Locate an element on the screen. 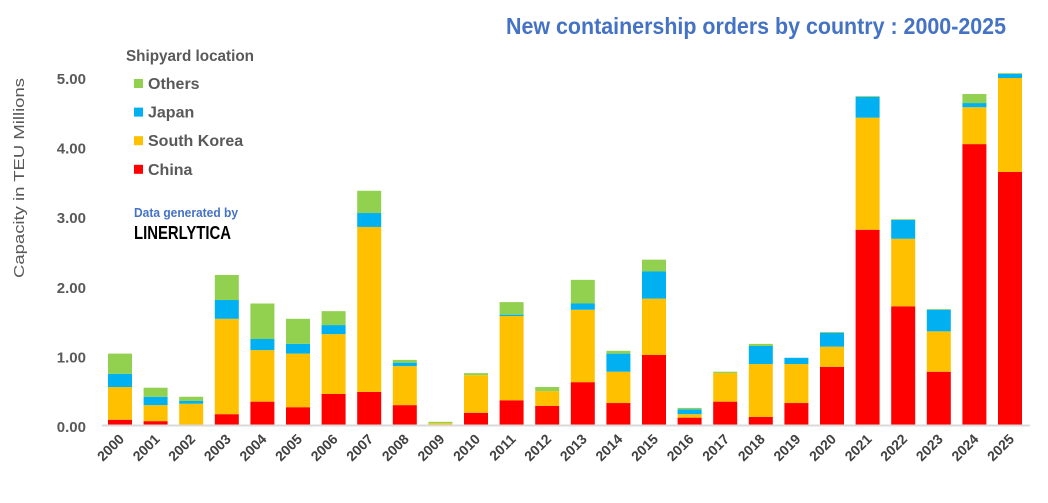 The height and width of the screenshot is (503, 1048). y-tick-label: 5.00 is located at coordinates (71, 79).